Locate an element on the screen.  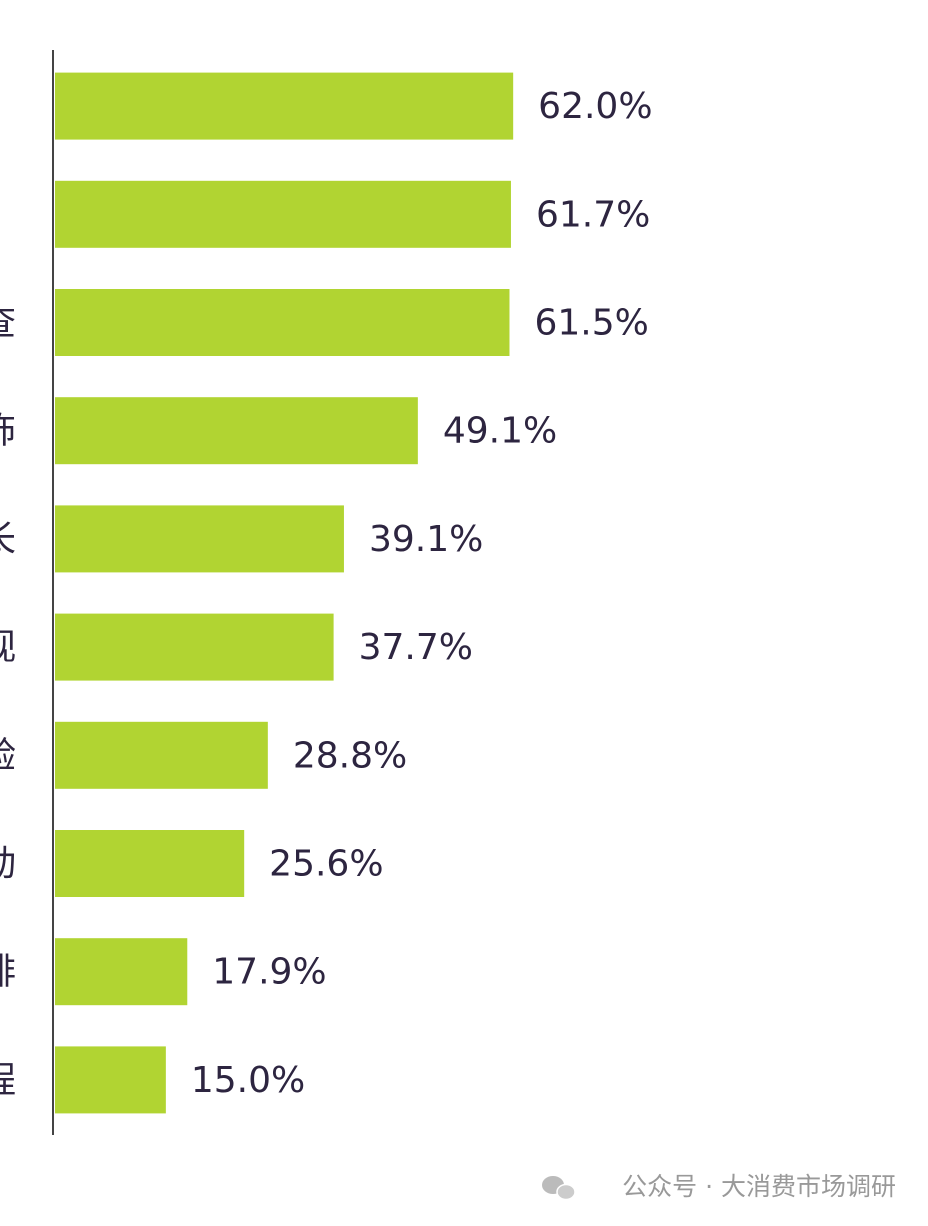
y-tick-label: 查 is located at coordinates (8, 323).